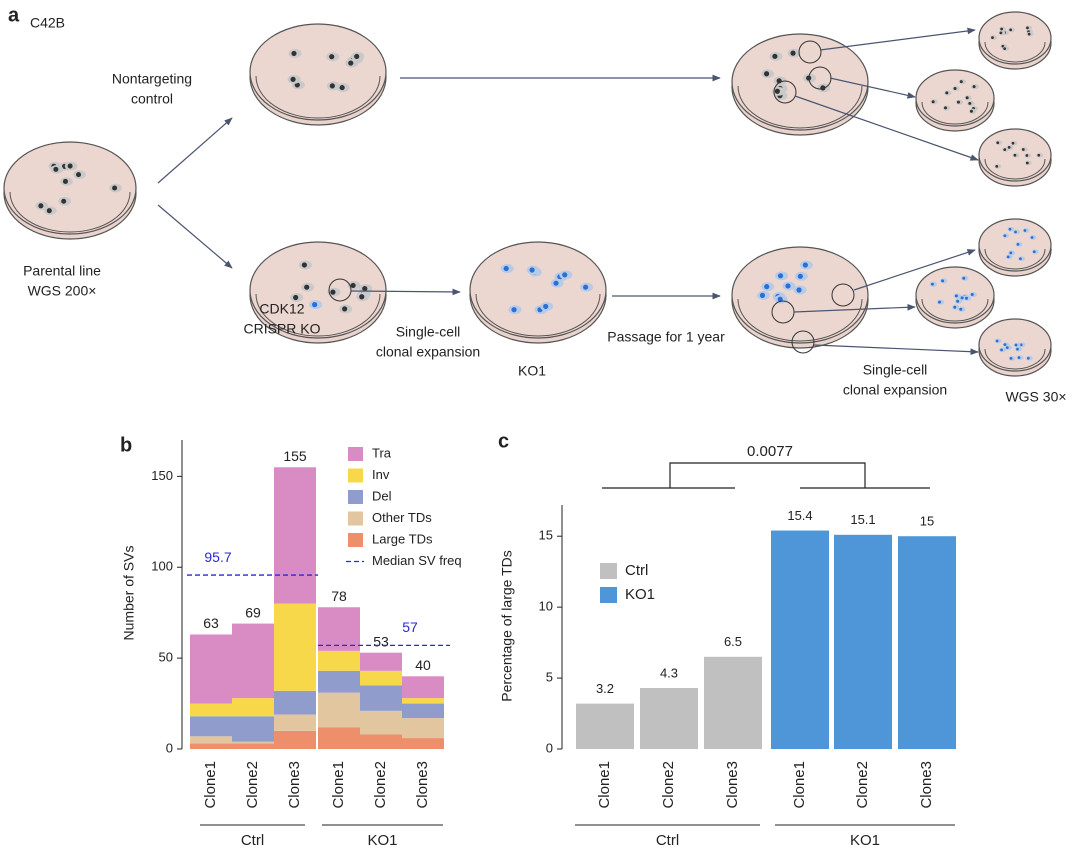 Image resolution: width=1080 pixels, height=856 pixels. I want to click on y-tick-label: 50, so click(166, 657).